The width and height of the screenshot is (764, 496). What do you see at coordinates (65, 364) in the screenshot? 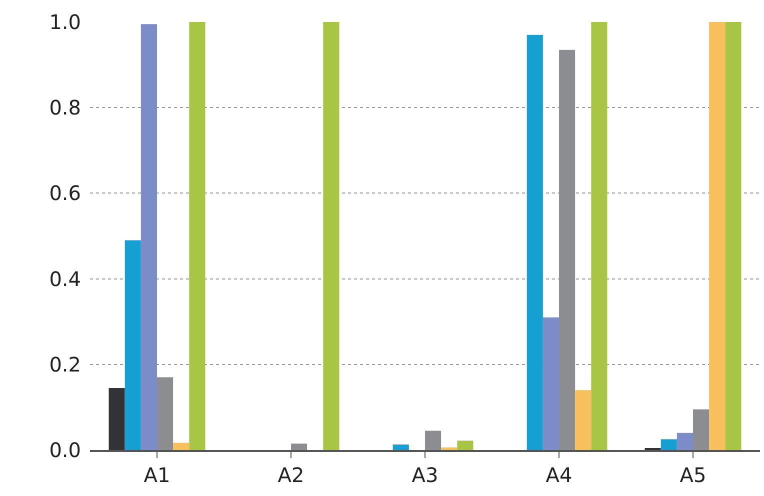
I see `y-tick-label: 0.2` at bounding box center [65, 364].